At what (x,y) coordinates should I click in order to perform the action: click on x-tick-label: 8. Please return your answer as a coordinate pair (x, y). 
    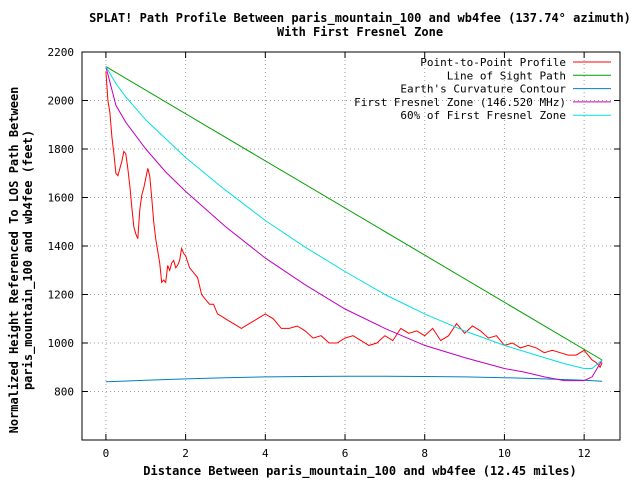
    Looking at the image, I should click on (424, 453).